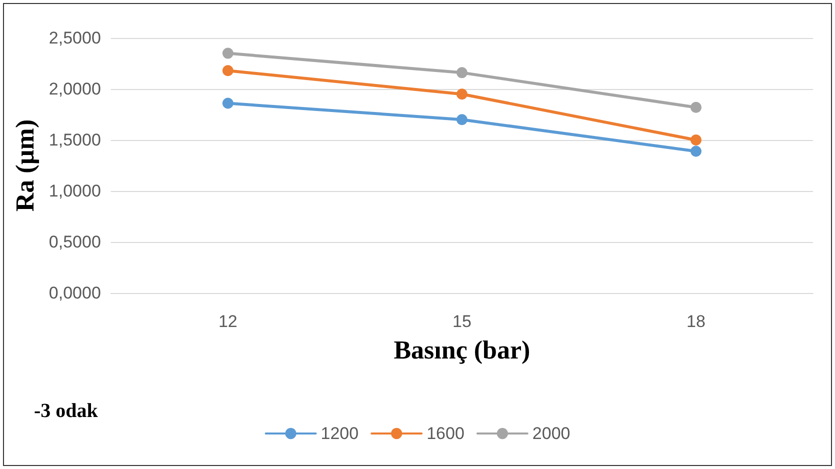 The height and width of the screenshot is (469, 835). What do you see at coordinates (339, 433) in the screenshot?
I see `legend-label: 1200` at bounding box center [339, 433].